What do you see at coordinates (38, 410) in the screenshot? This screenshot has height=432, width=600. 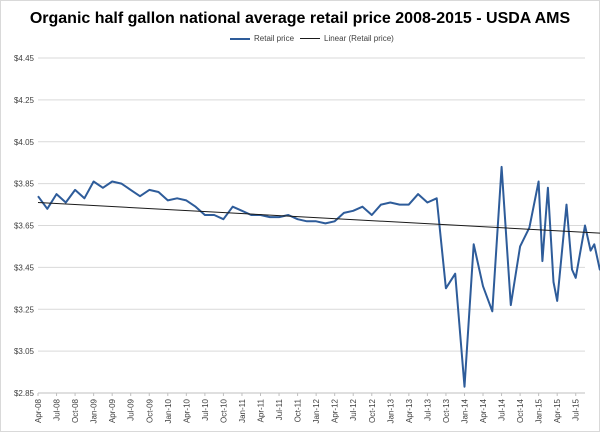 I see `x-tick-label: Apr-08` at bounding box center [38, 410].